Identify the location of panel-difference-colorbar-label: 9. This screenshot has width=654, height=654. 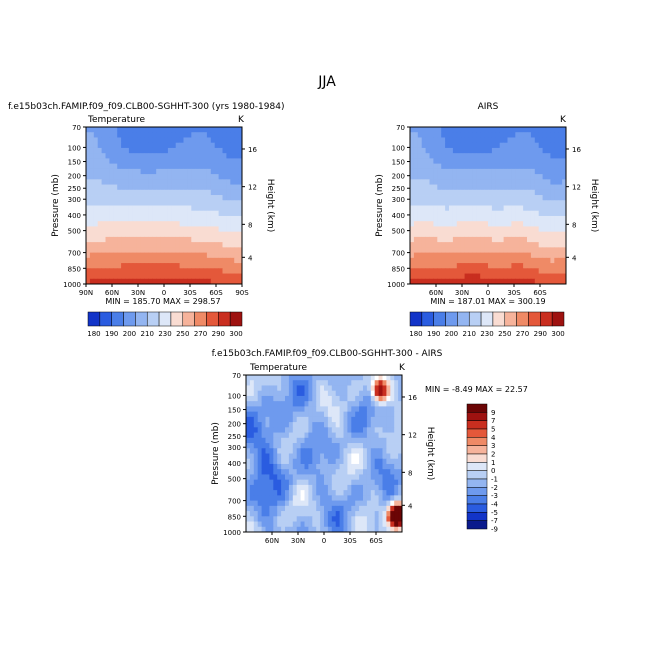
(493, 413).